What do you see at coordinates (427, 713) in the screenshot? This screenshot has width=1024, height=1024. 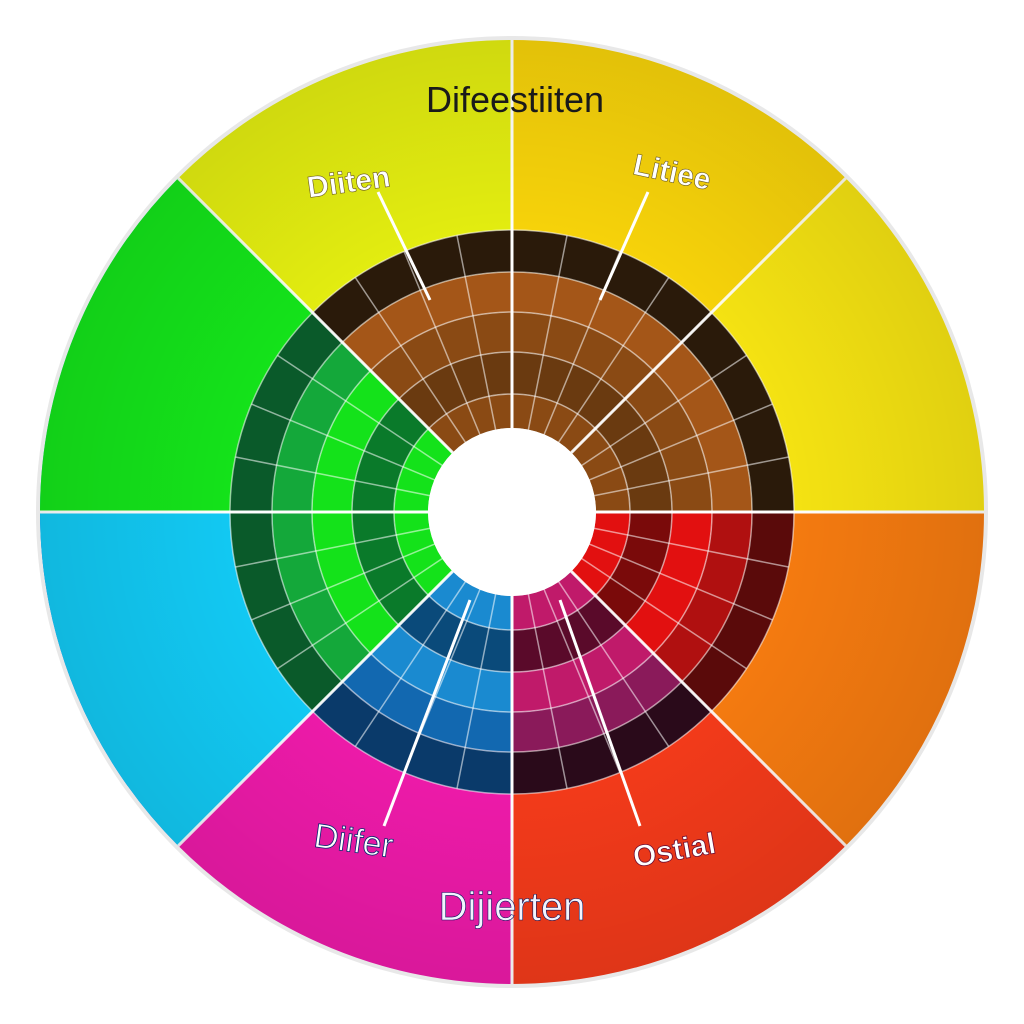 I see `leader-line-lower-left` at bounding box center [427, 713].